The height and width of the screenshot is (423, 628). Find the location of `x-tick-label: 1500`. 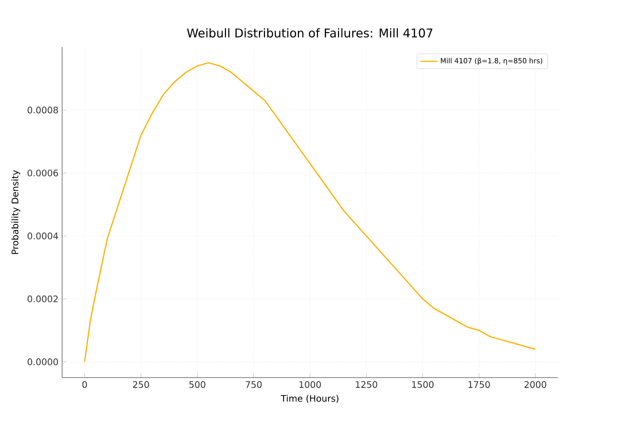

x-tick-label: 1500 is located at coordinates (423, 384).